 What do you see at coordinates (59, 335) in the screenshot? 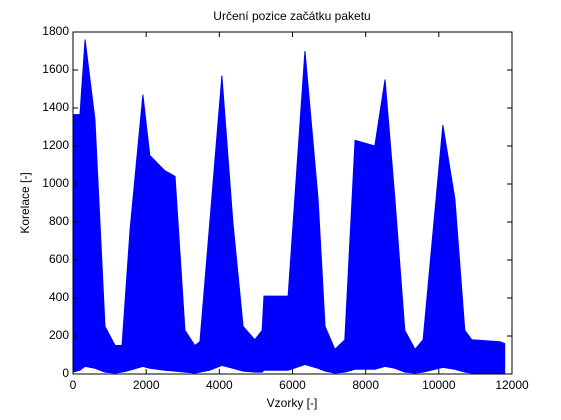
I see `y-tick-label: 200` at bounding box center [59, 335].